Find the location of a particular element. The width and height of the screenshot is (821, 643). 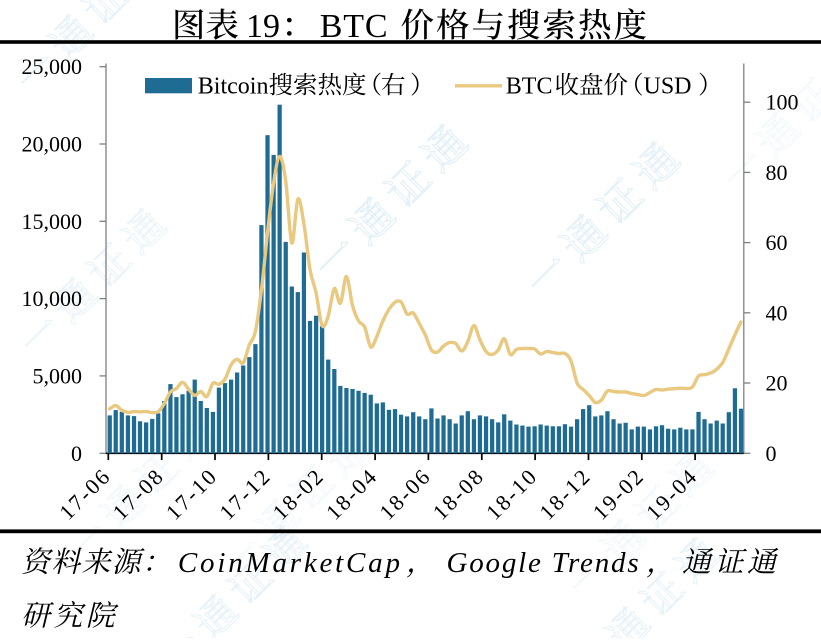

svg-text: 40 is located at coordinates (777, 312).